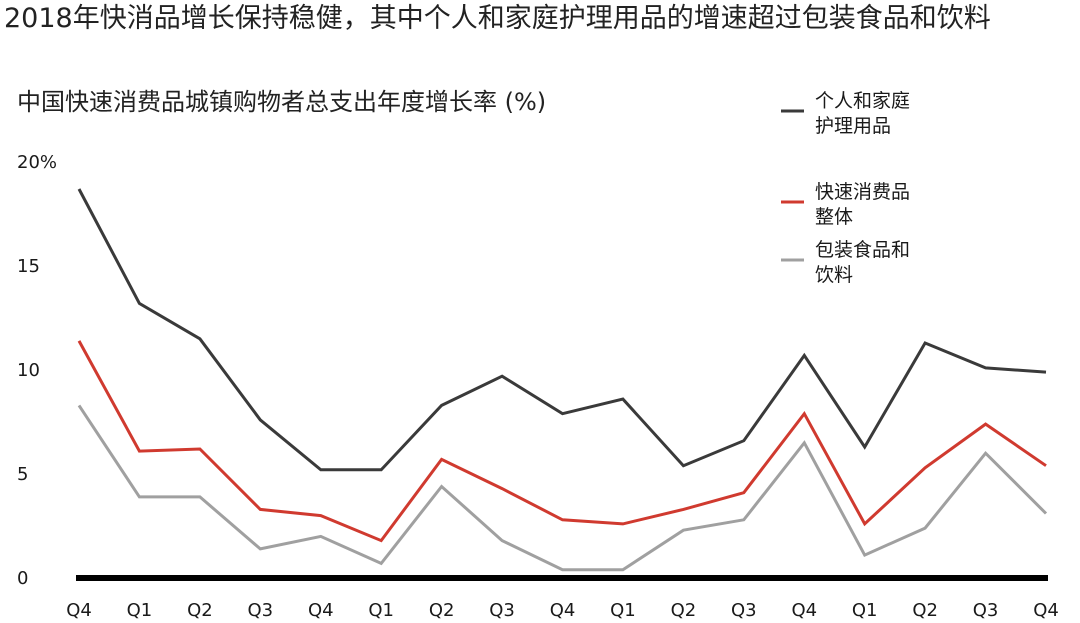  Describe the element at coordinates (282, 102) in the screenshot. I see `chart-title: 中国快速消费品城镇购物者总支出年度增长率 (%)` at that location.